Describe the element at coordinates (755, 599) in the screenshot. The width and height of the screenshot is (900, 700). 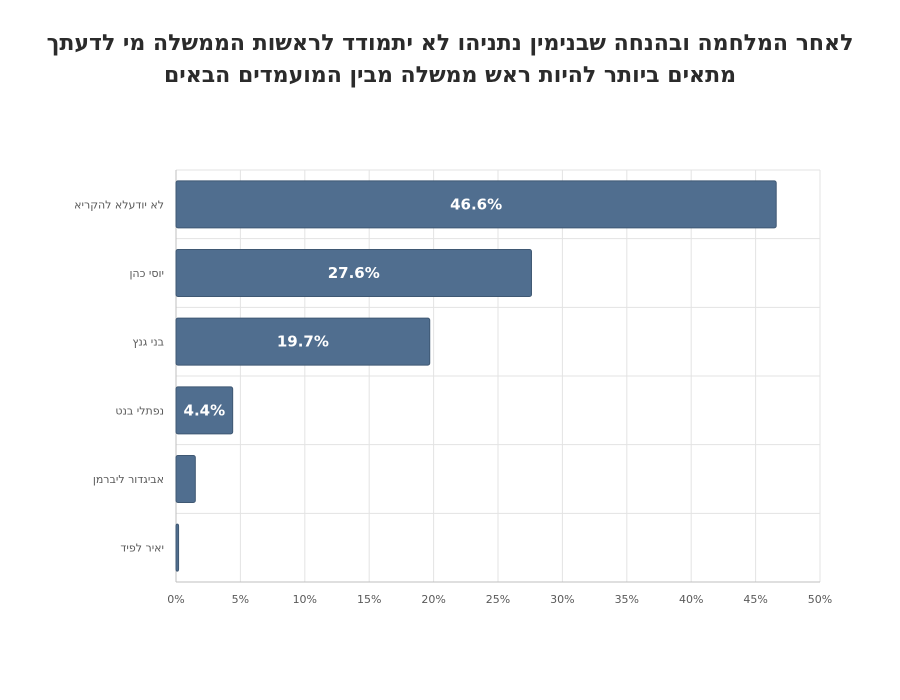
I see `x-tick-label: 45%` at that location.